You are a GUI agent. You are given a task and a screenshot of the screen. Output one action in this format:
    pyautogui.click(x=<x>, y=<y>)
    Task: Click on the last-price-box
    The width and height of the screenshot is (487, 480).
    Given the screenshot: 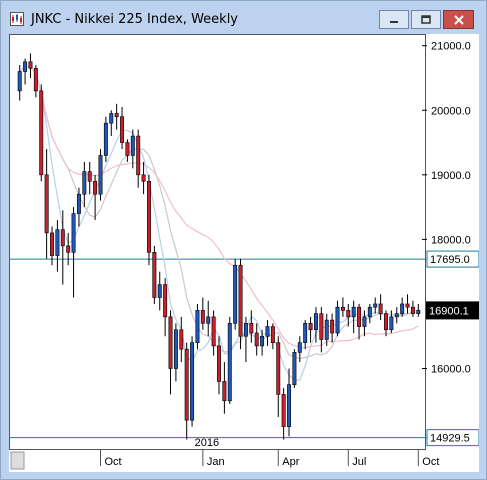 What is the action you would take?
    pyautogui.click(x=452, y=310)
    